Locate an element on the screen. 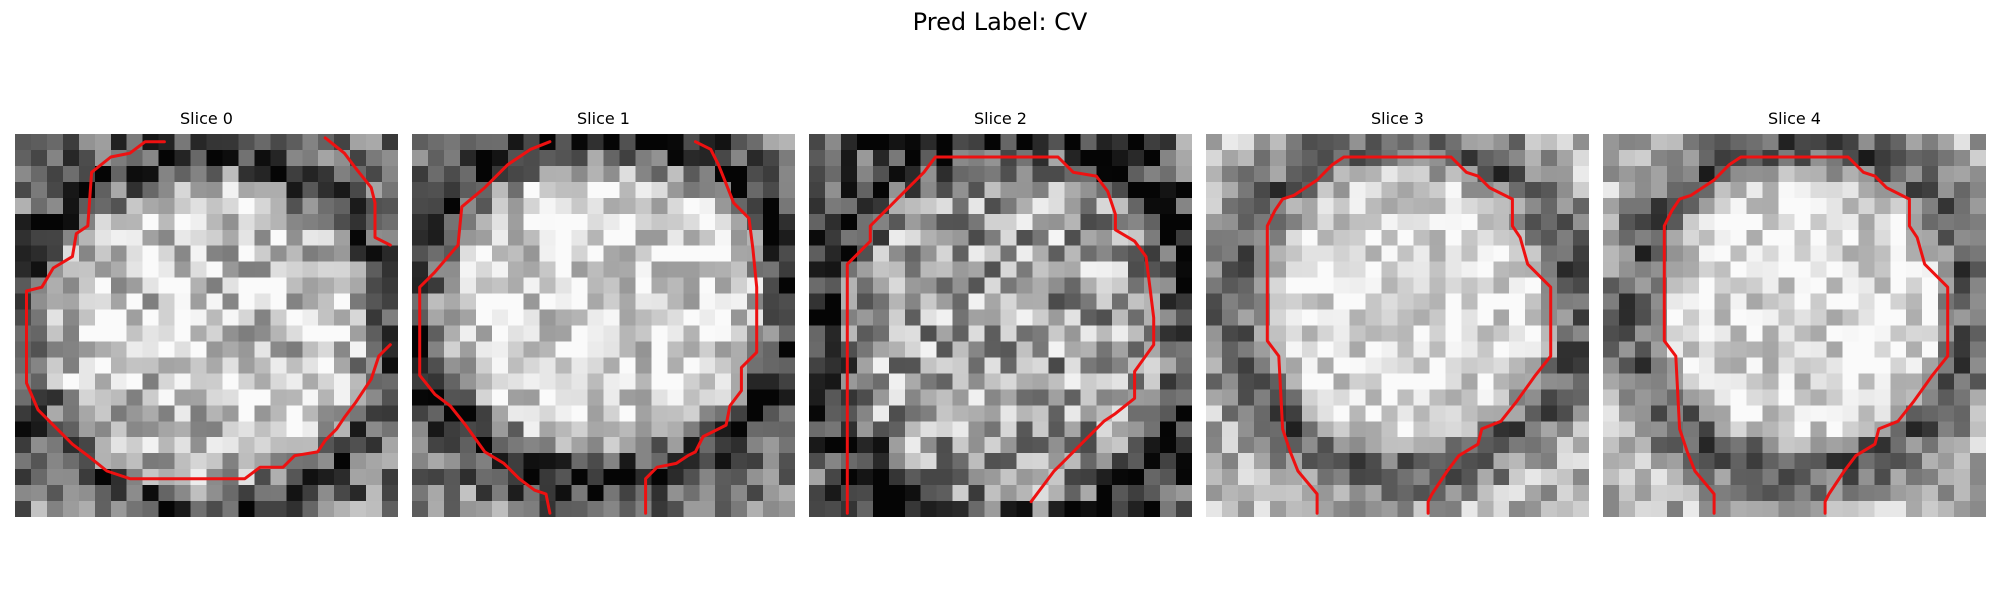 This screenshot has width=2000, height=600. slice-panel-3: Slice 3 is located at coordinates (1397, 313).